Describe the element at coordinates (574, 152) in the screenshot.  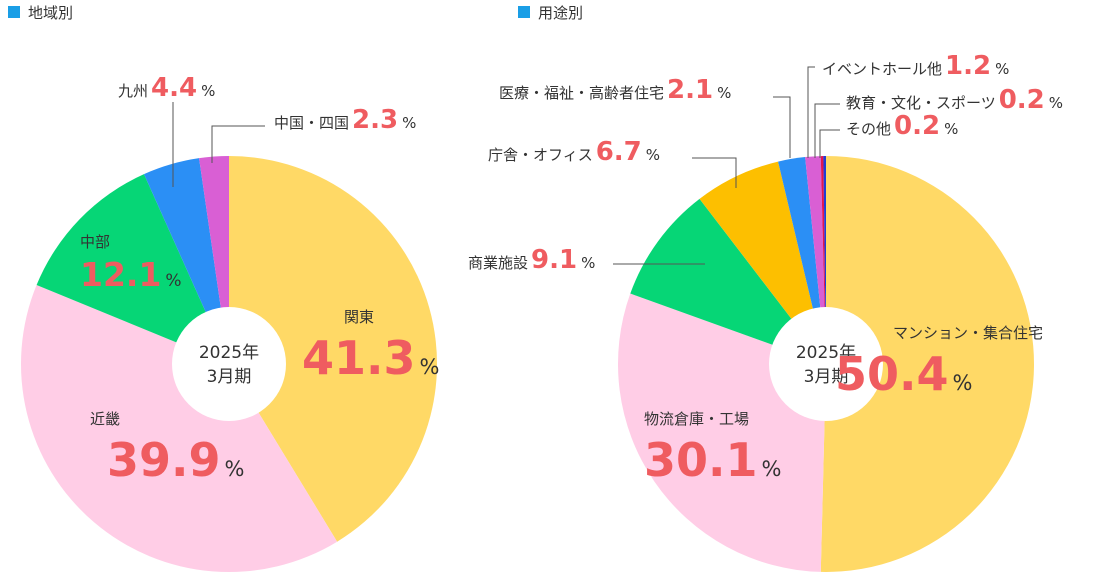
I see `slice-label-outside: 庁舎・オフィス 6.7%` at that location.